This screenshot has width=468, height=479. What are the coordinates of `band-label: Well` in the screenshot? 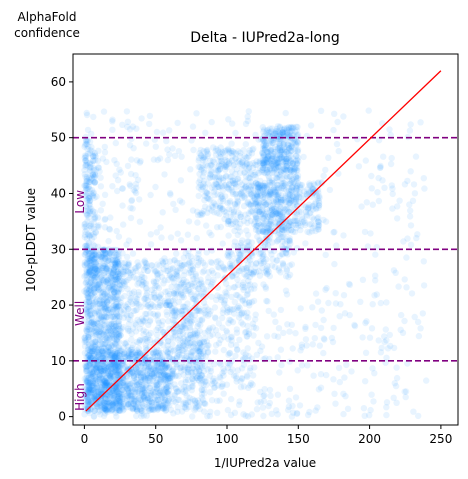 It's located at (80, 313).